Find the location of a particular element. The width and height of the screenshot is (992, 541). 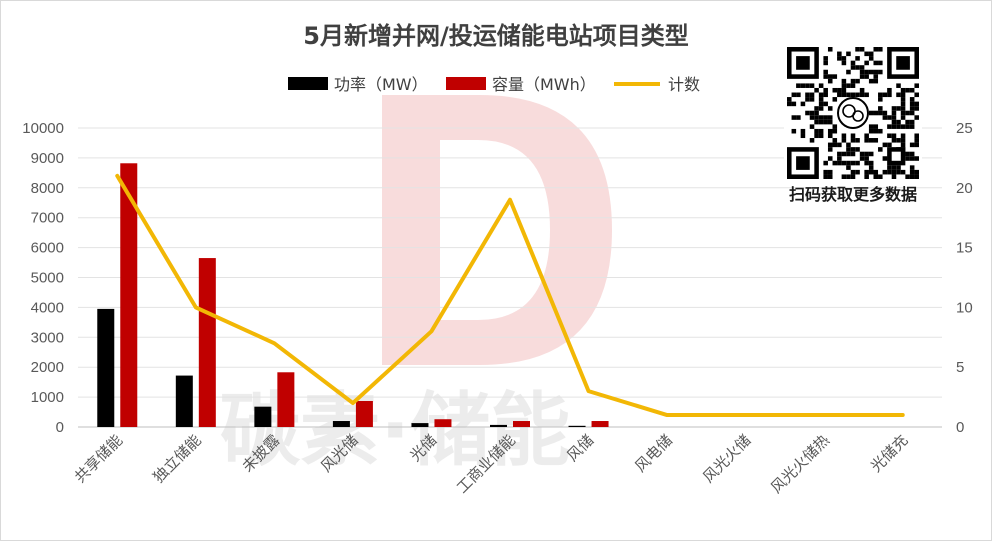

y-tick-label: 4000 is located at coordinates (47, 307).